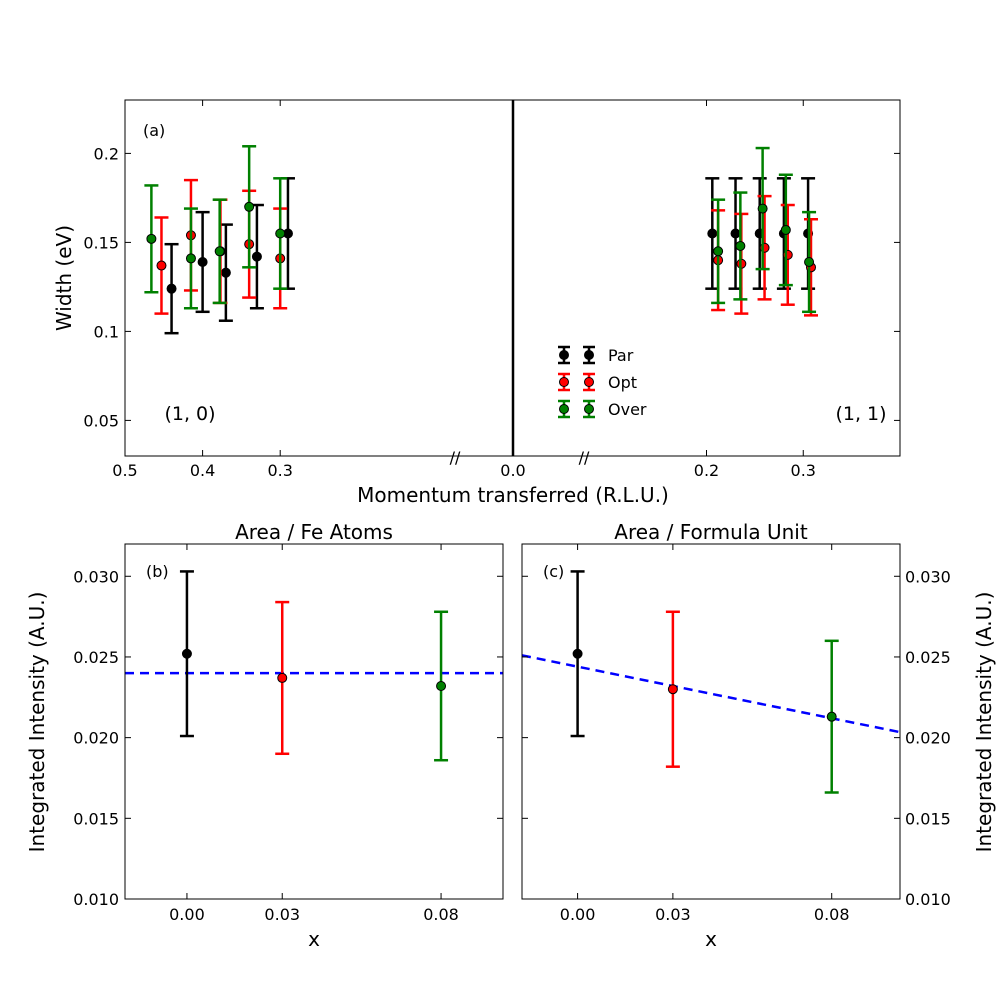  What do you see at coordinates (249, 206) in the screenshot?
I see `series-over-left-point-4-marker` at bounding box center [249, 206].